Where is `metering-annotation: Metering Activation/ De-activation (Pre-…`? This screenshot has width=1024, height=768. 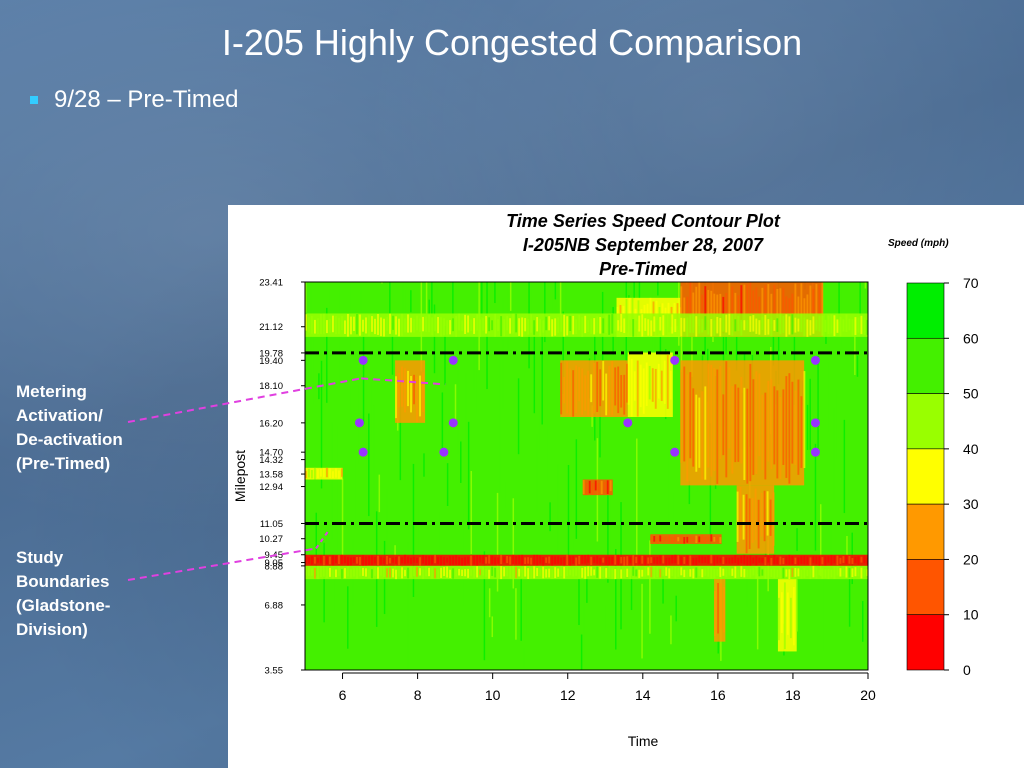
metering-annotation: Metering Activation/ De-activation (Pre-… is located at coordinates (69, 428).